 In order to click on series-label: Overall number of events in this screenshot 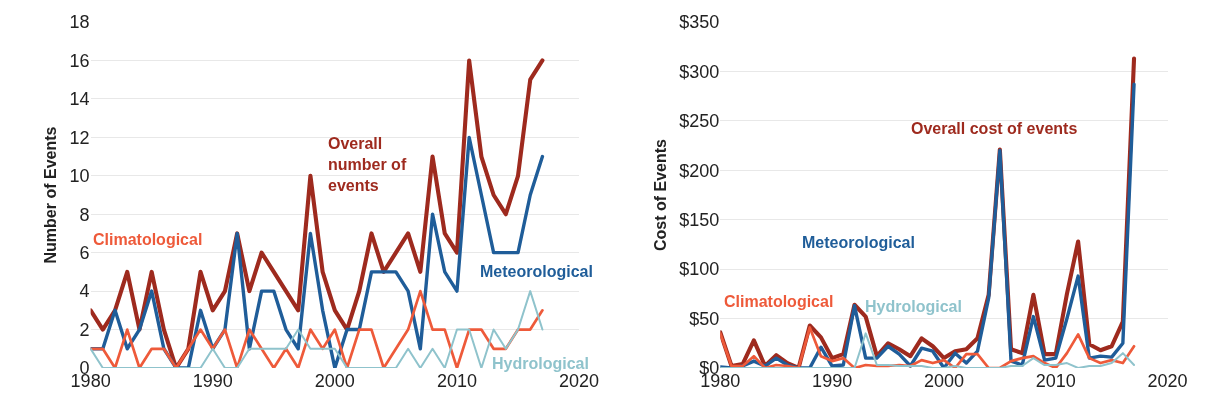, I will do `click(367, 164)`.